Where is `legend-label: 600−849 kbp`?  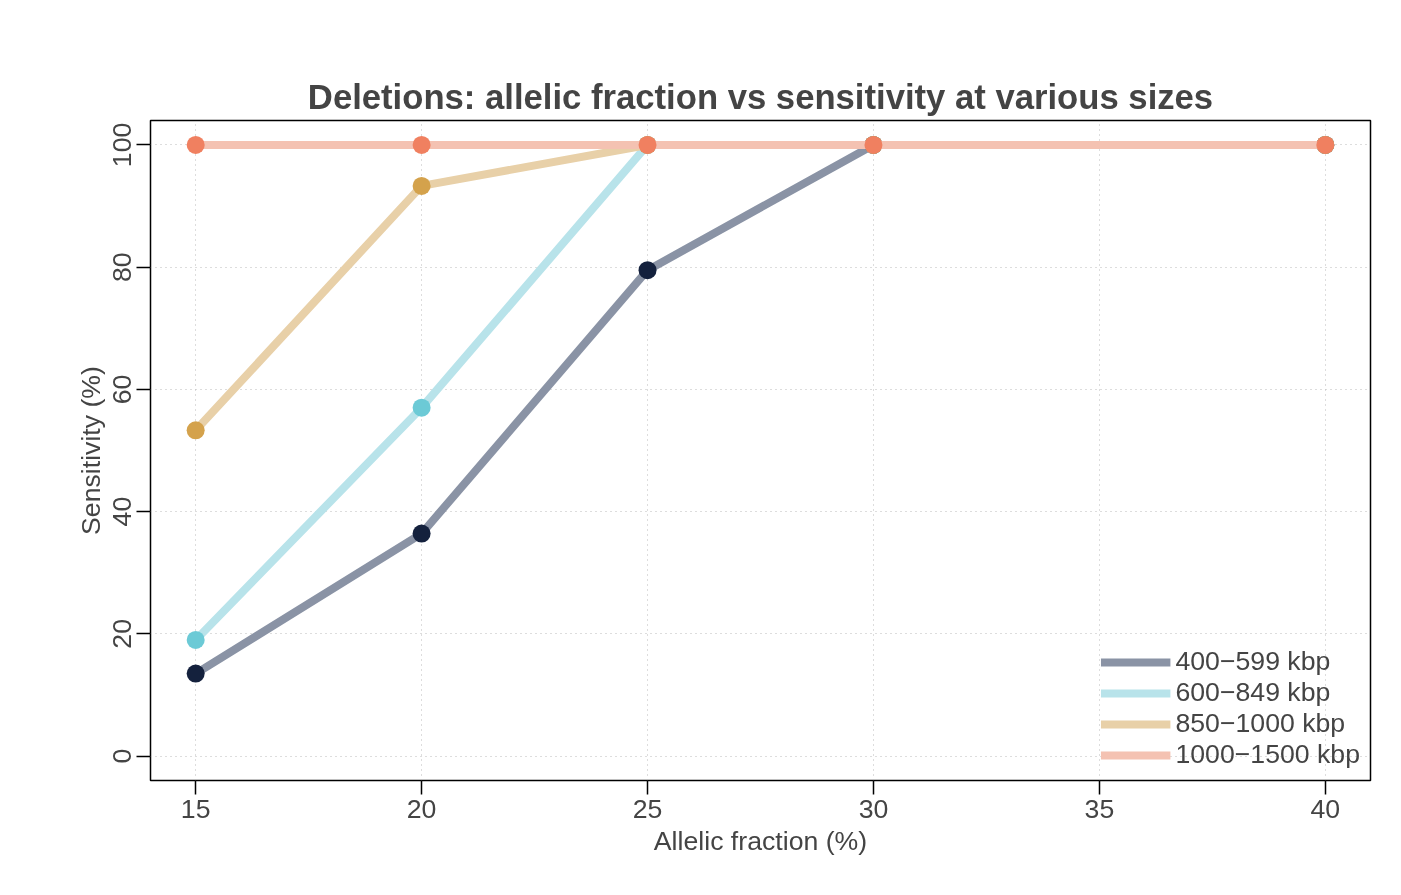 legend-label: 600−849 kbp is located at coordinates (1253, 692).